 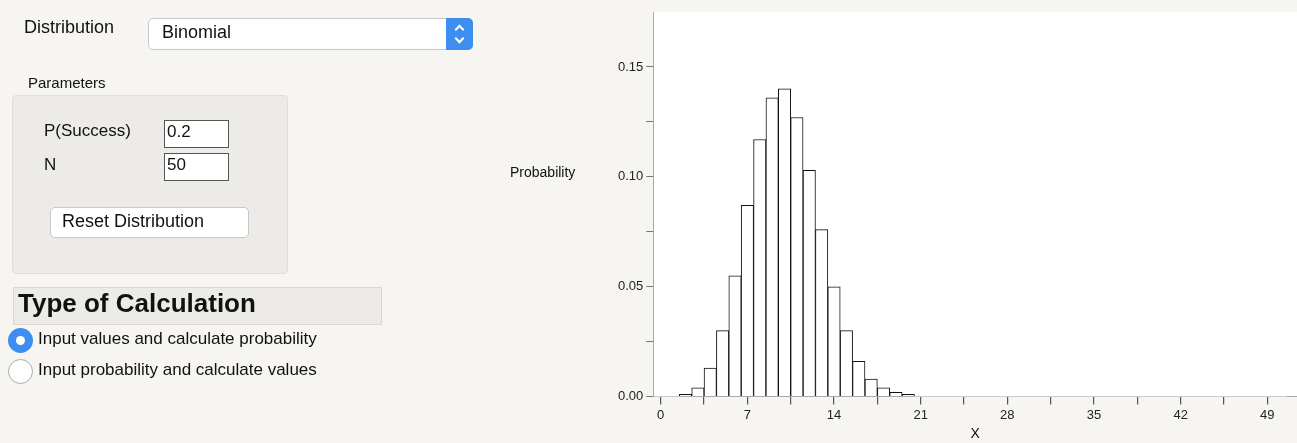 I want to click on x-tick-label: 0, so click(x=661, y=414).